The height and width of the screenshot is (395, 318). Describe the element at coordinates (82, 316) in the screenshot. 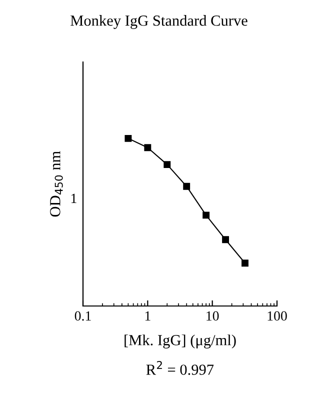

I see `x-tick-label: 0.1` at that location.